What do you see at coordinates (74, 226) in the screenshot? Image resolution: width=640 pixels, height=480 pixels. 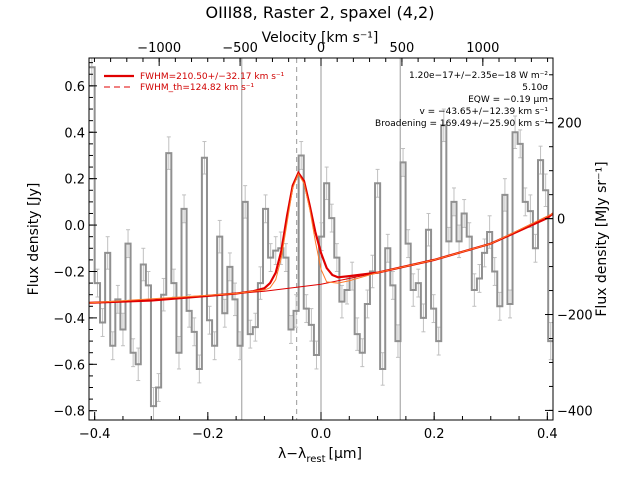 I see `y-tick-label: 0.0` at bounding box center [74, 226].